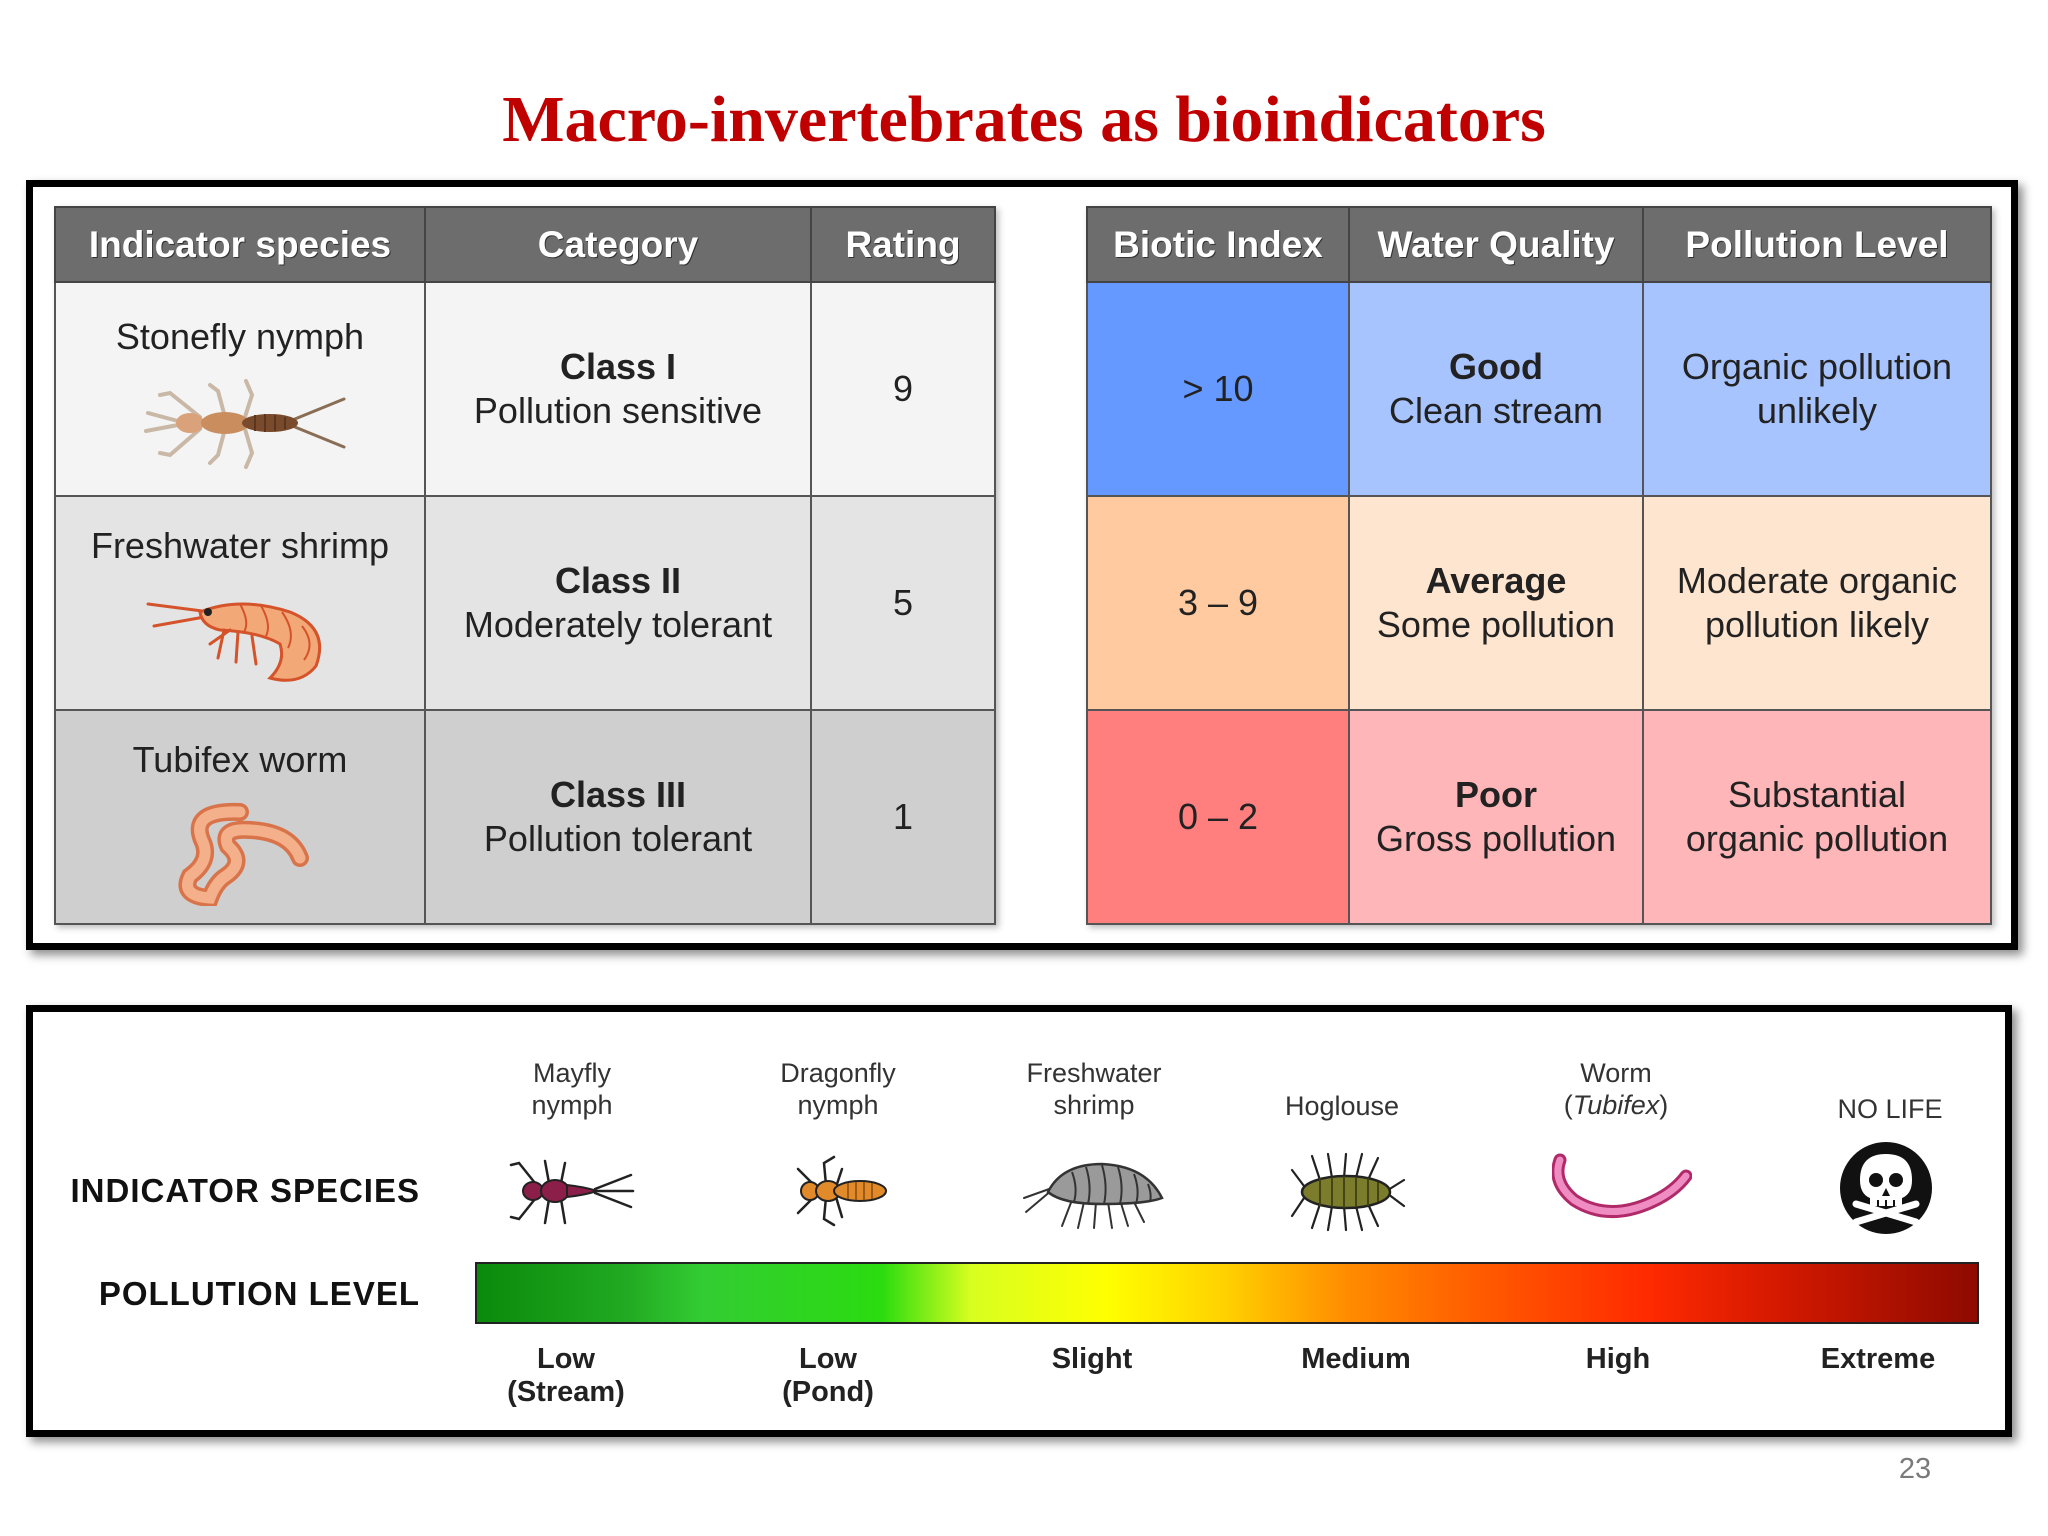 The image size is (2048, 1536). What do you see at coordinates (838, 1089) in the screenshot?
I see `species-label-dragonfly: Dragonfly nymph` at bounding box center [838, 1089].